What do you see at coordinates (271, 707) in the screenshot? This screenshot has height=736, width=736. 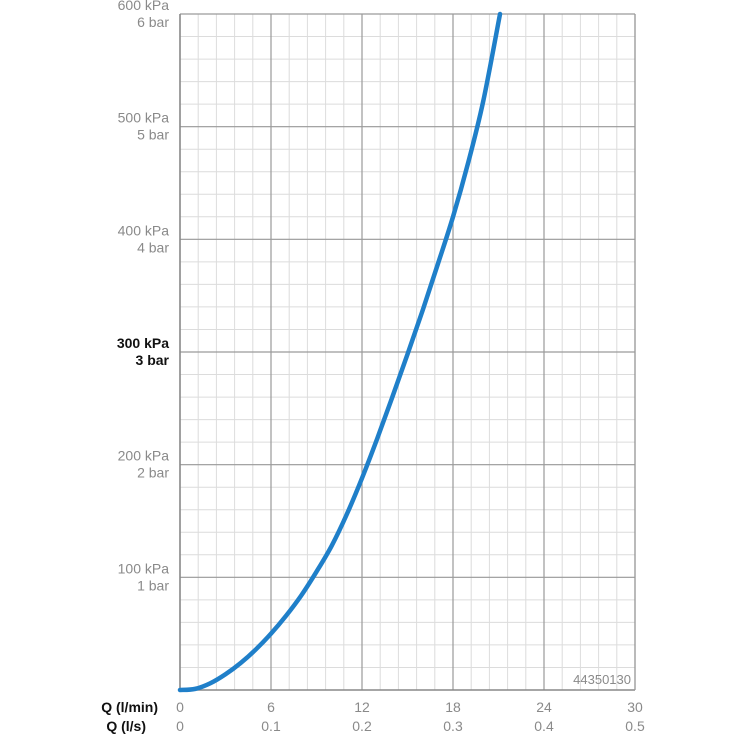 I see `x-tick-label-lmin: 6` at bounding box center [271, 707].